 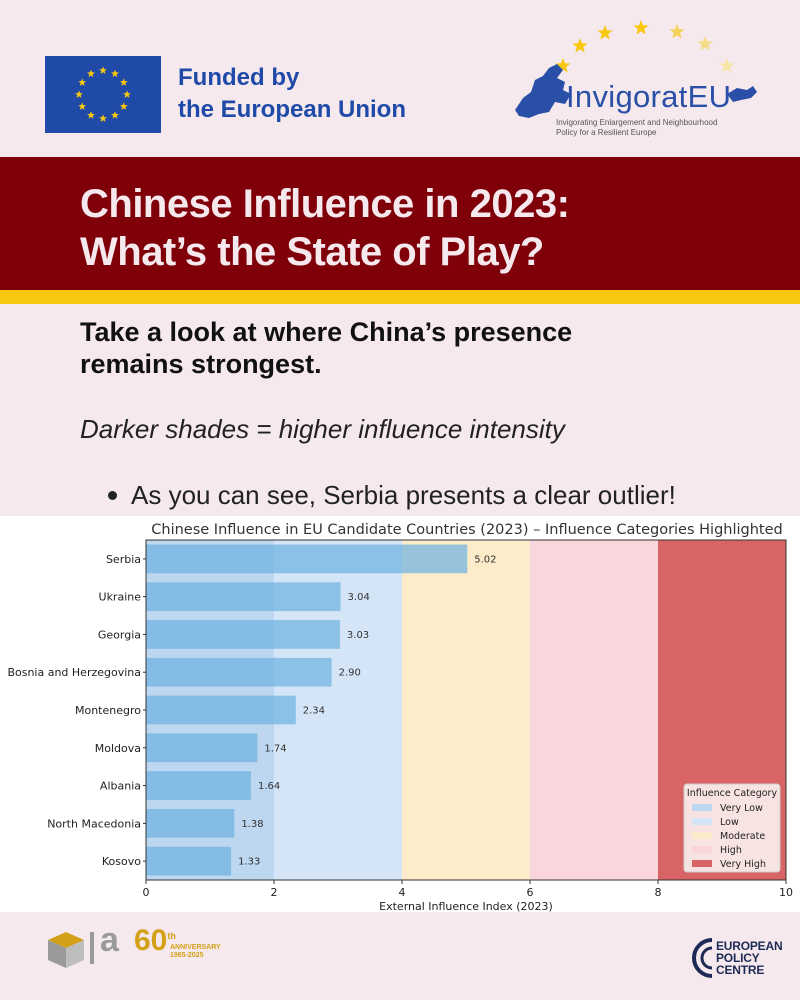 I want to click on invigorateu-name: InvigoratEU, so click(x=649, y=96).